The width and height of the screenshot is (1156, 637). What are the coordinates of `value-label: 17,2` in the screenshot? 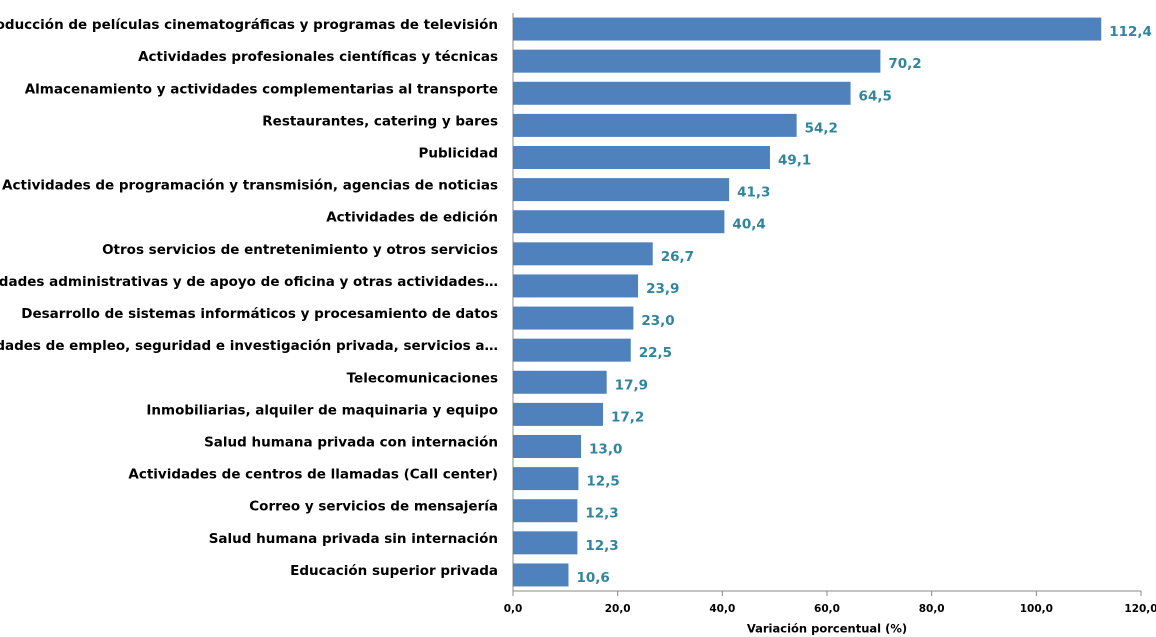 It's located at (627, 417).